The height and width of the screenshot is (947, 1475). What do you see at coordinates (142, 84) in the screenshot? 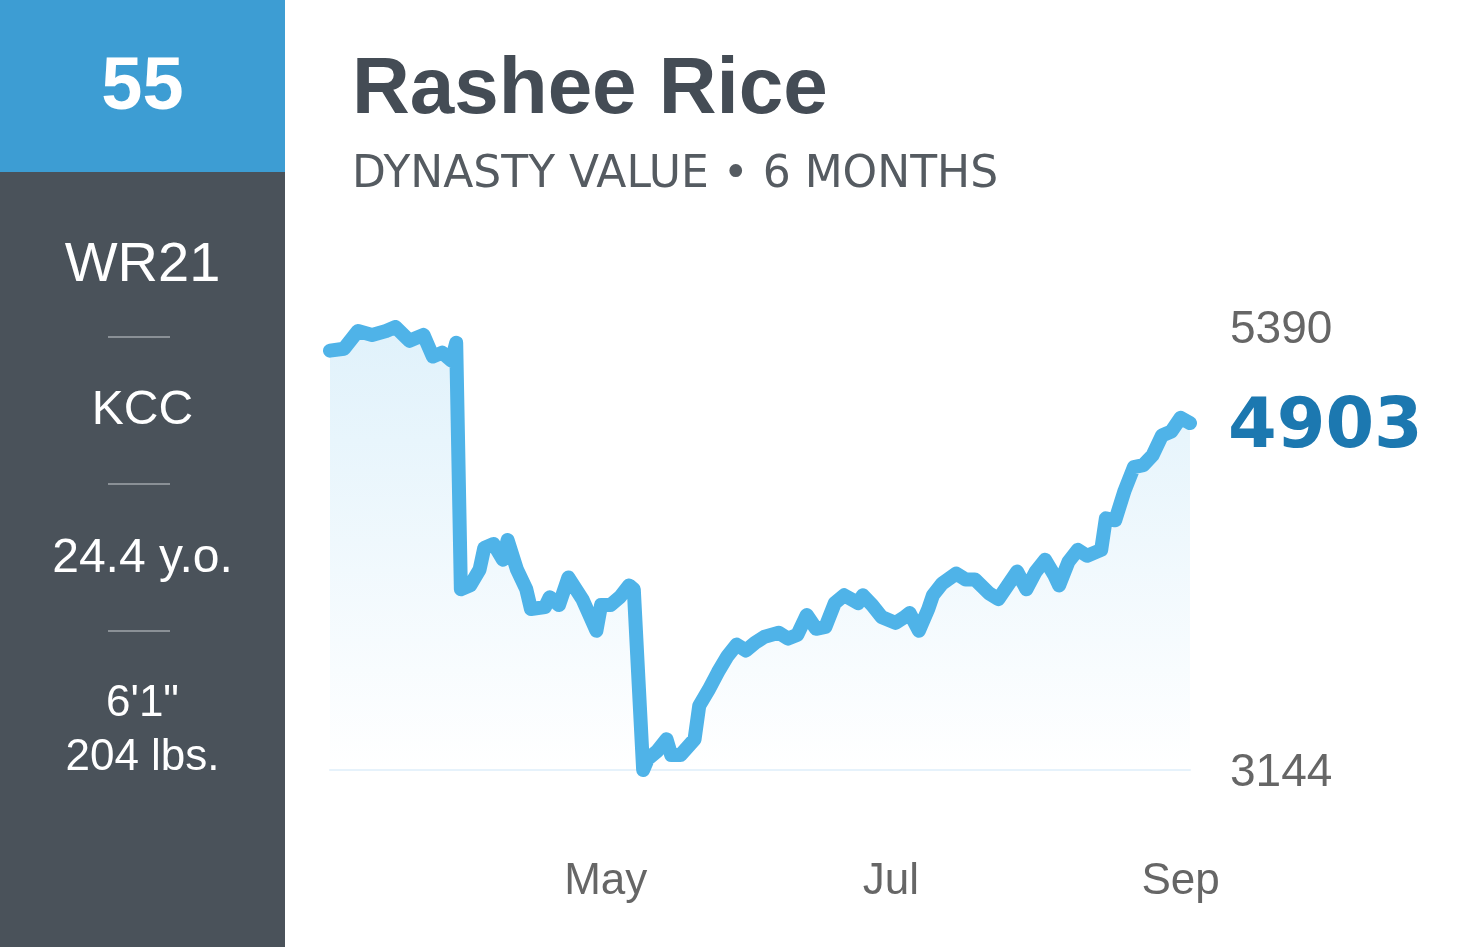
I see `text: 55` at bounding box center [142, 84].